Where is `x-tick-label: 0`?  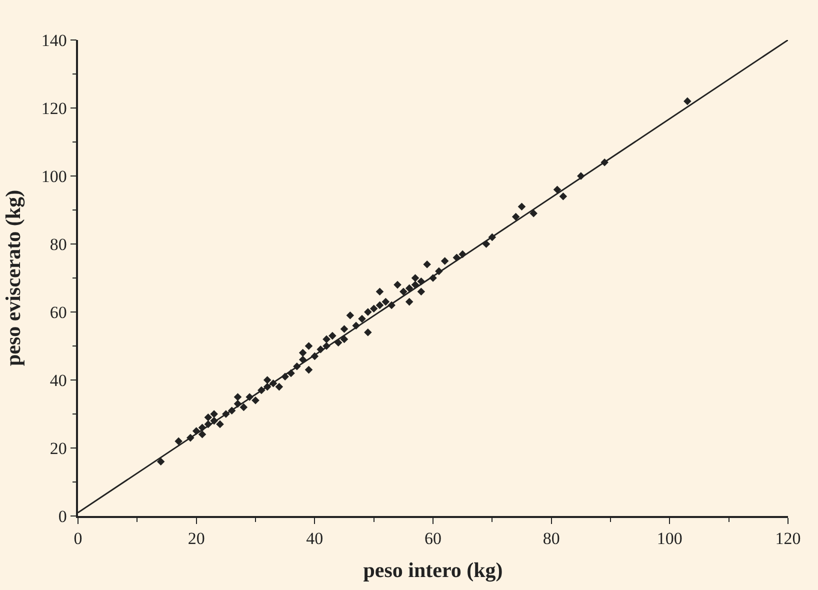 x-tick-label: 0 is located at coordinates (78, 538).